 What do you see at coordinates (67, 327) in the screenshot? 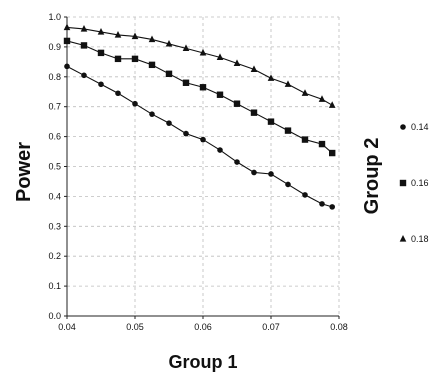
I see `x-tick-label: 0.04` at bounding box center [67, 327].